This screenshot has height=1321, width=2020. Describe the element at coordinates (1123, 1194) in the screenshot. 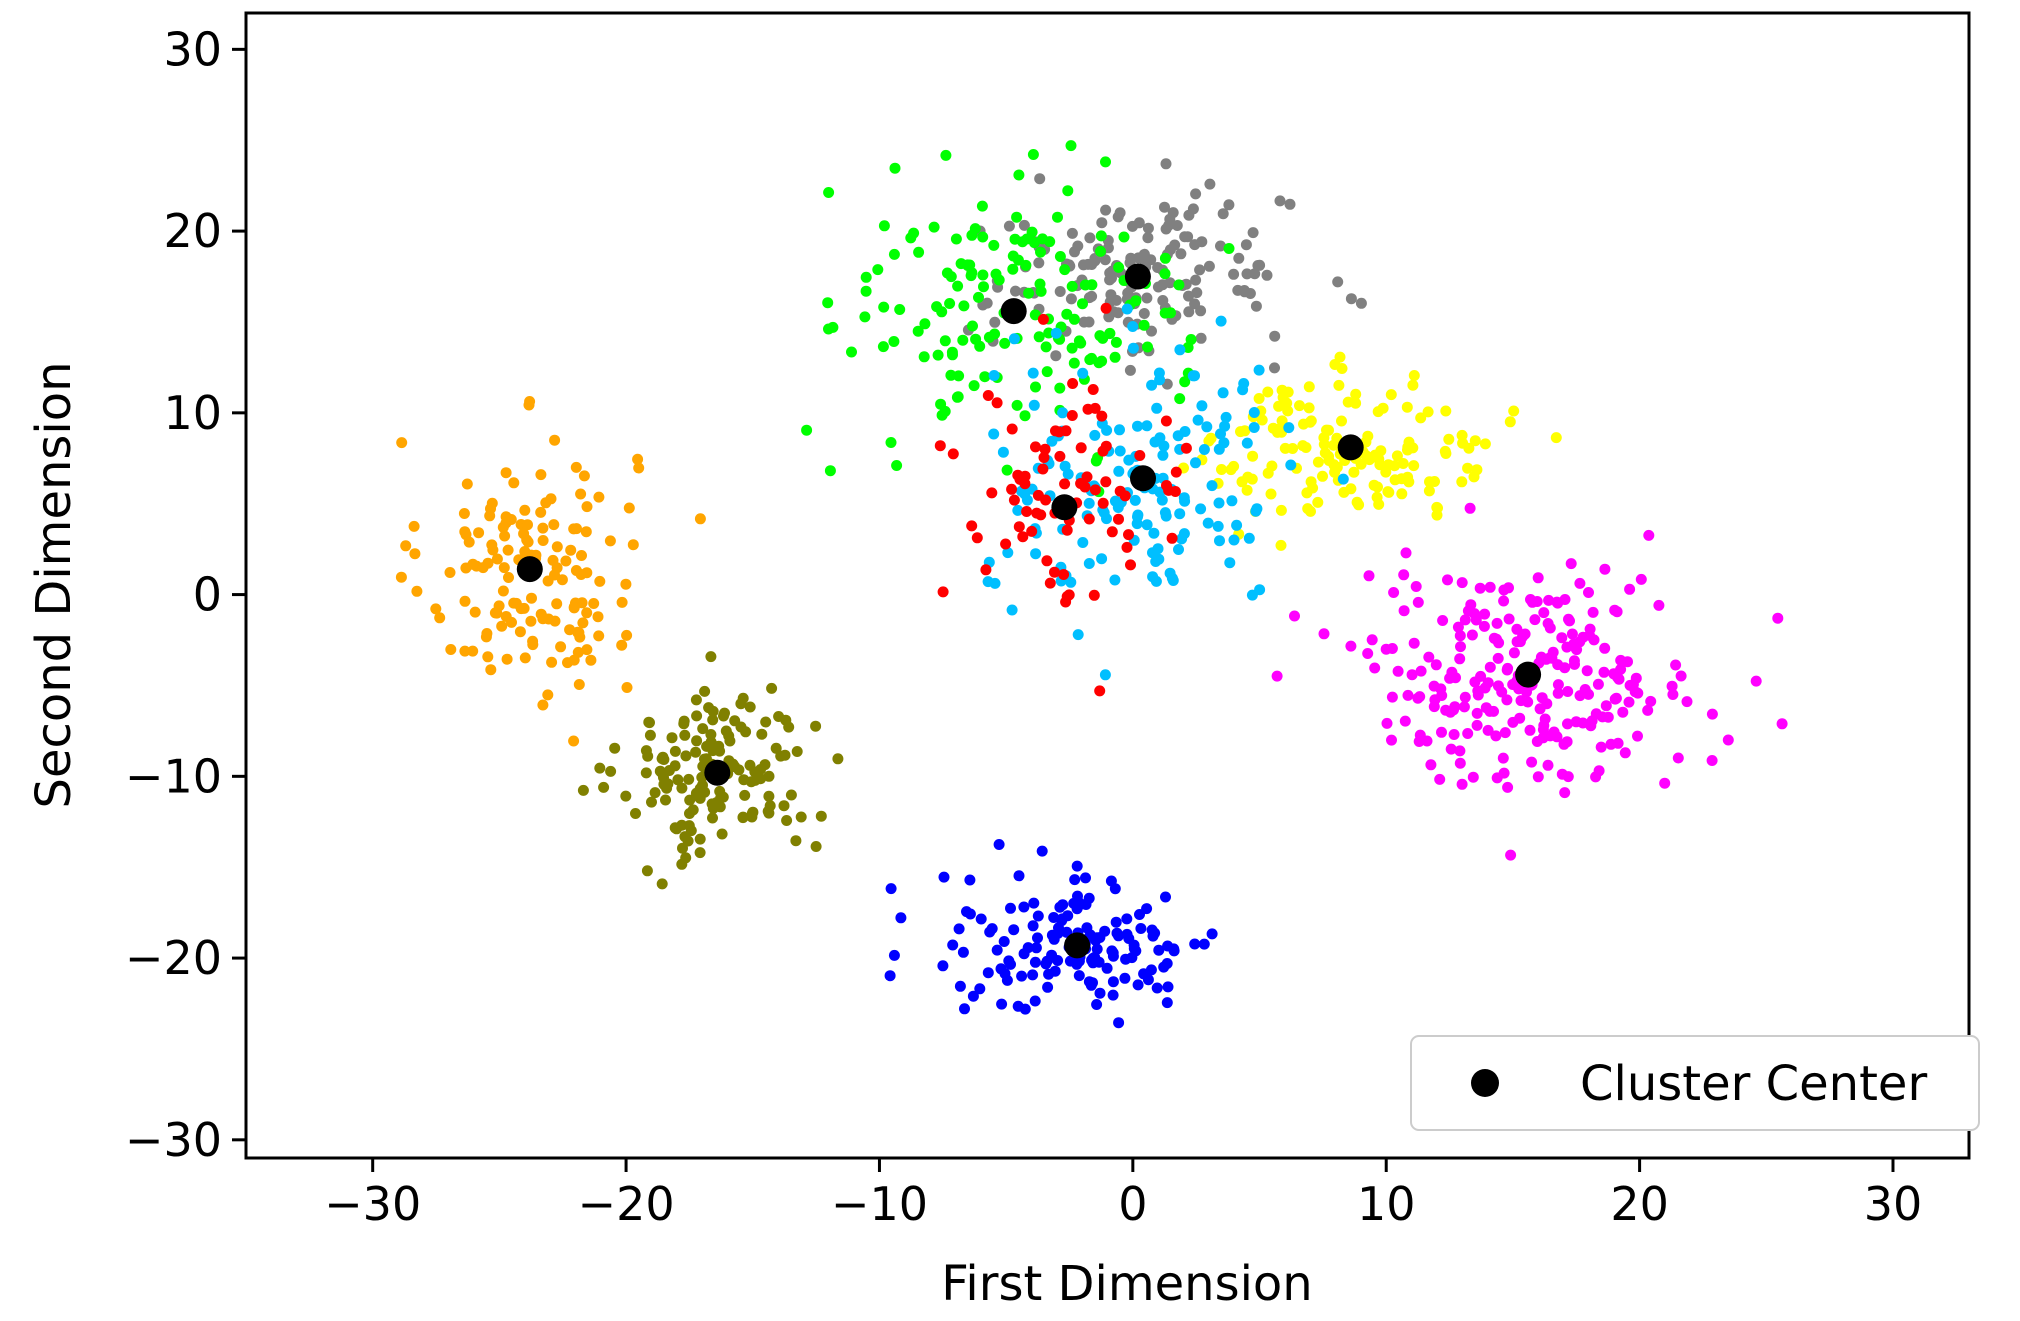

I see `x-axis: −30 −20 −10 0 10 20 30` at that location.